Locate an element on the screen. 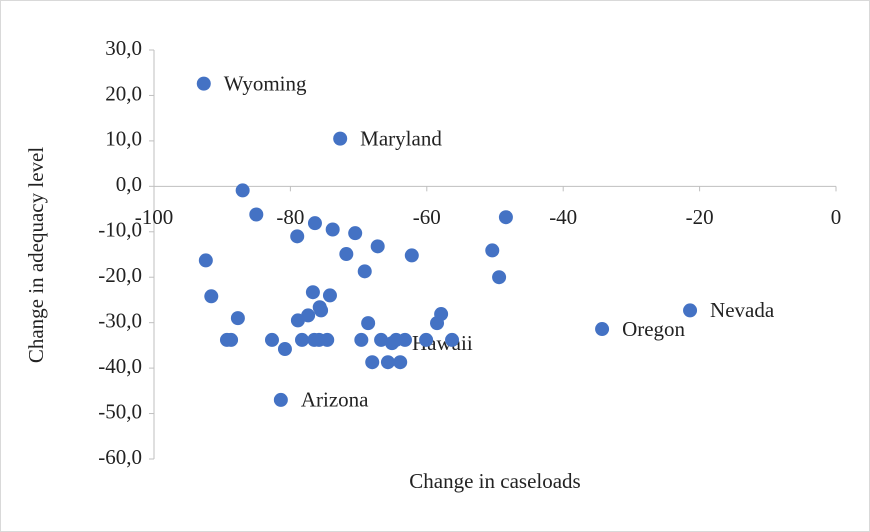 The height and width of the screenshot is (532, 870). x-axis-title: Change in caseloads is located at coordinates (494, 481).